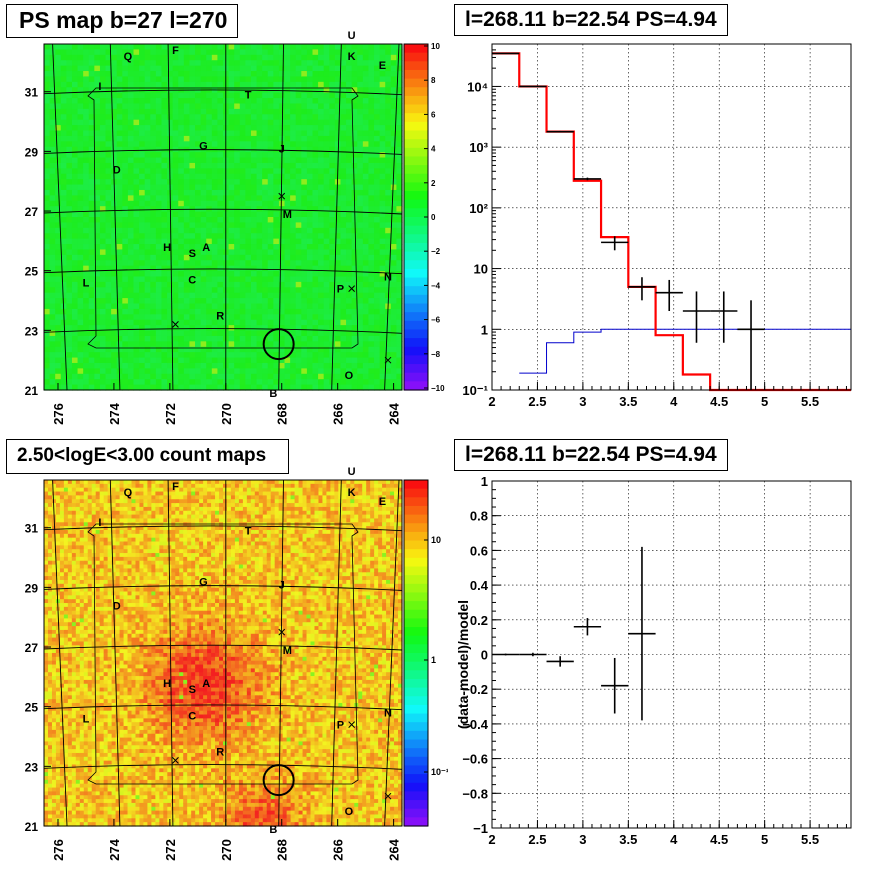 The width and height of the screenshot is (896, 872). What do you see at coordinates (32, 331) in the screenshot?
I see `b-tick-label: 23` at bounding box center [32, 331].